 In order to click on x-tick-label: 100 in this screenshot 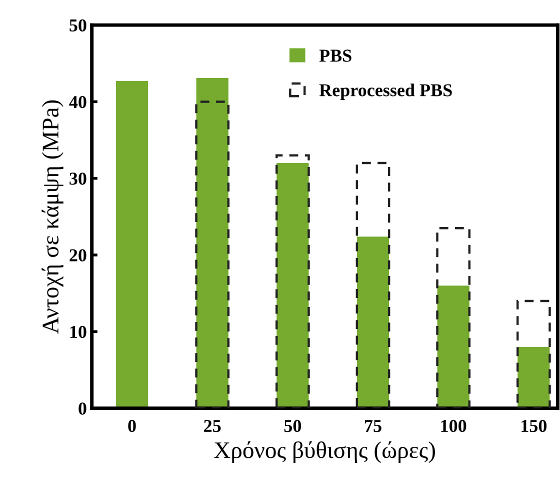, I will do `click(453, 426)`.